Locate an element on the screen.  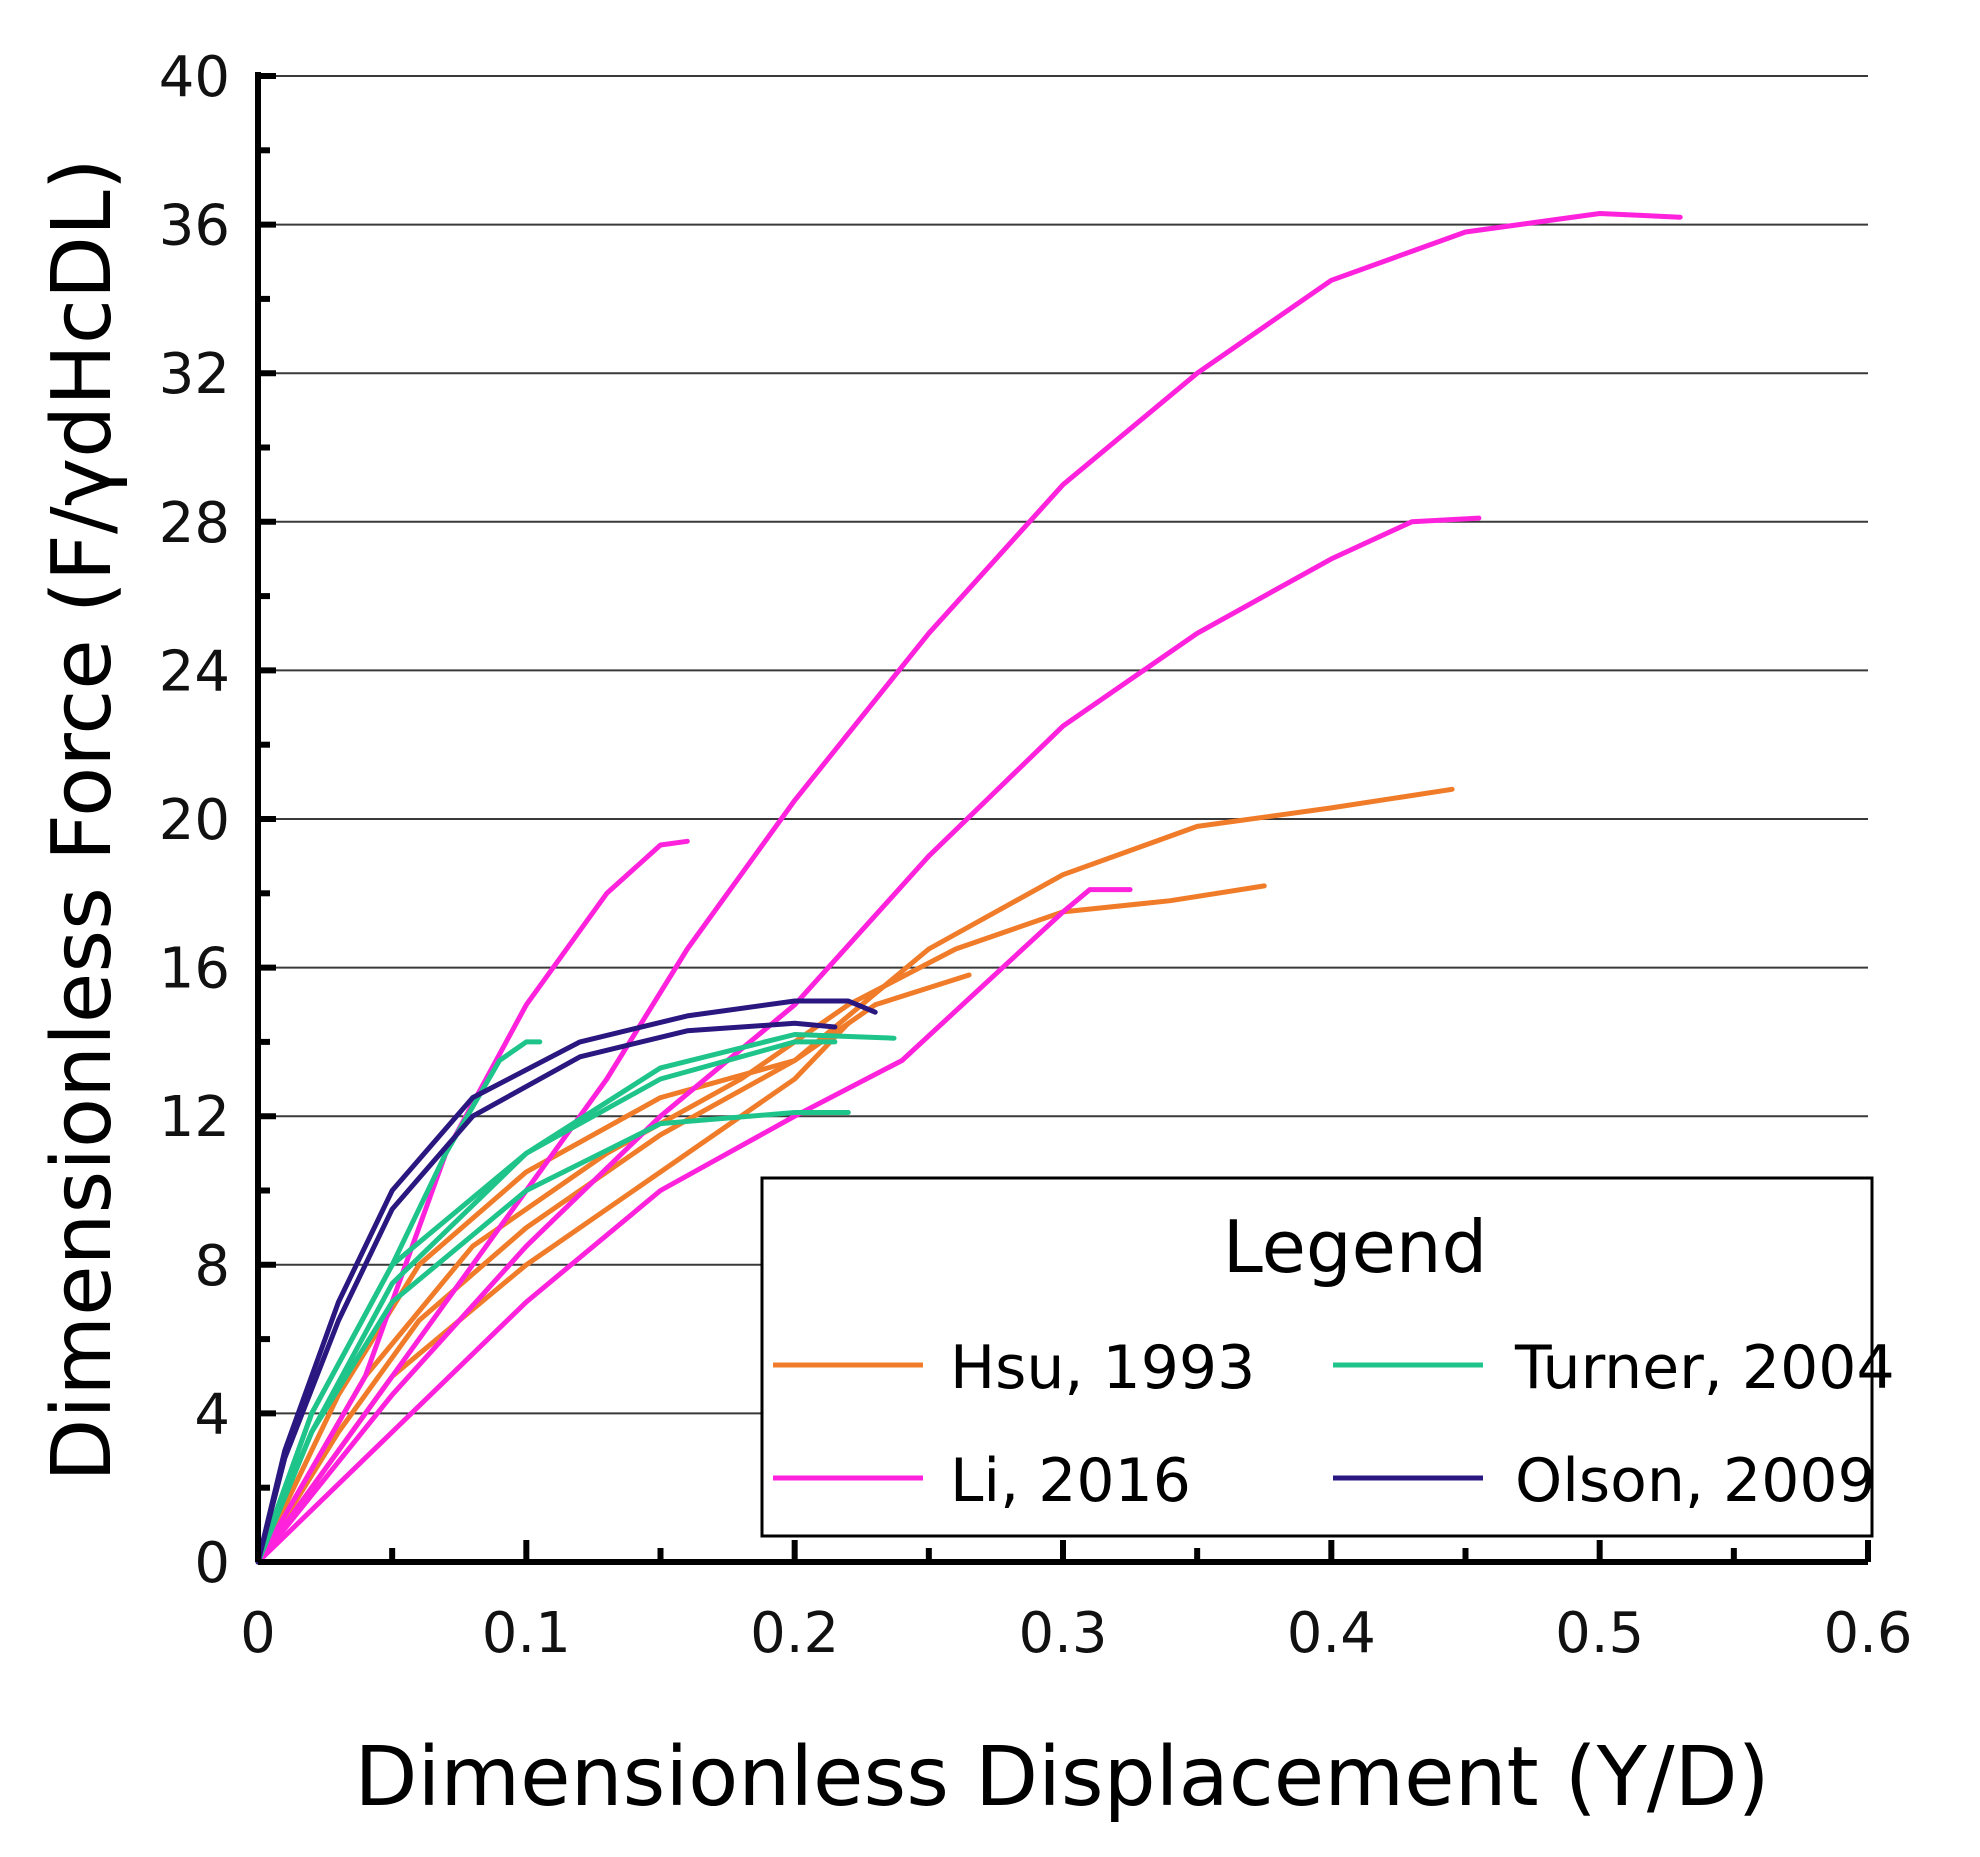
y-tick-label-40: 40 is located at coordinates (194, 77).